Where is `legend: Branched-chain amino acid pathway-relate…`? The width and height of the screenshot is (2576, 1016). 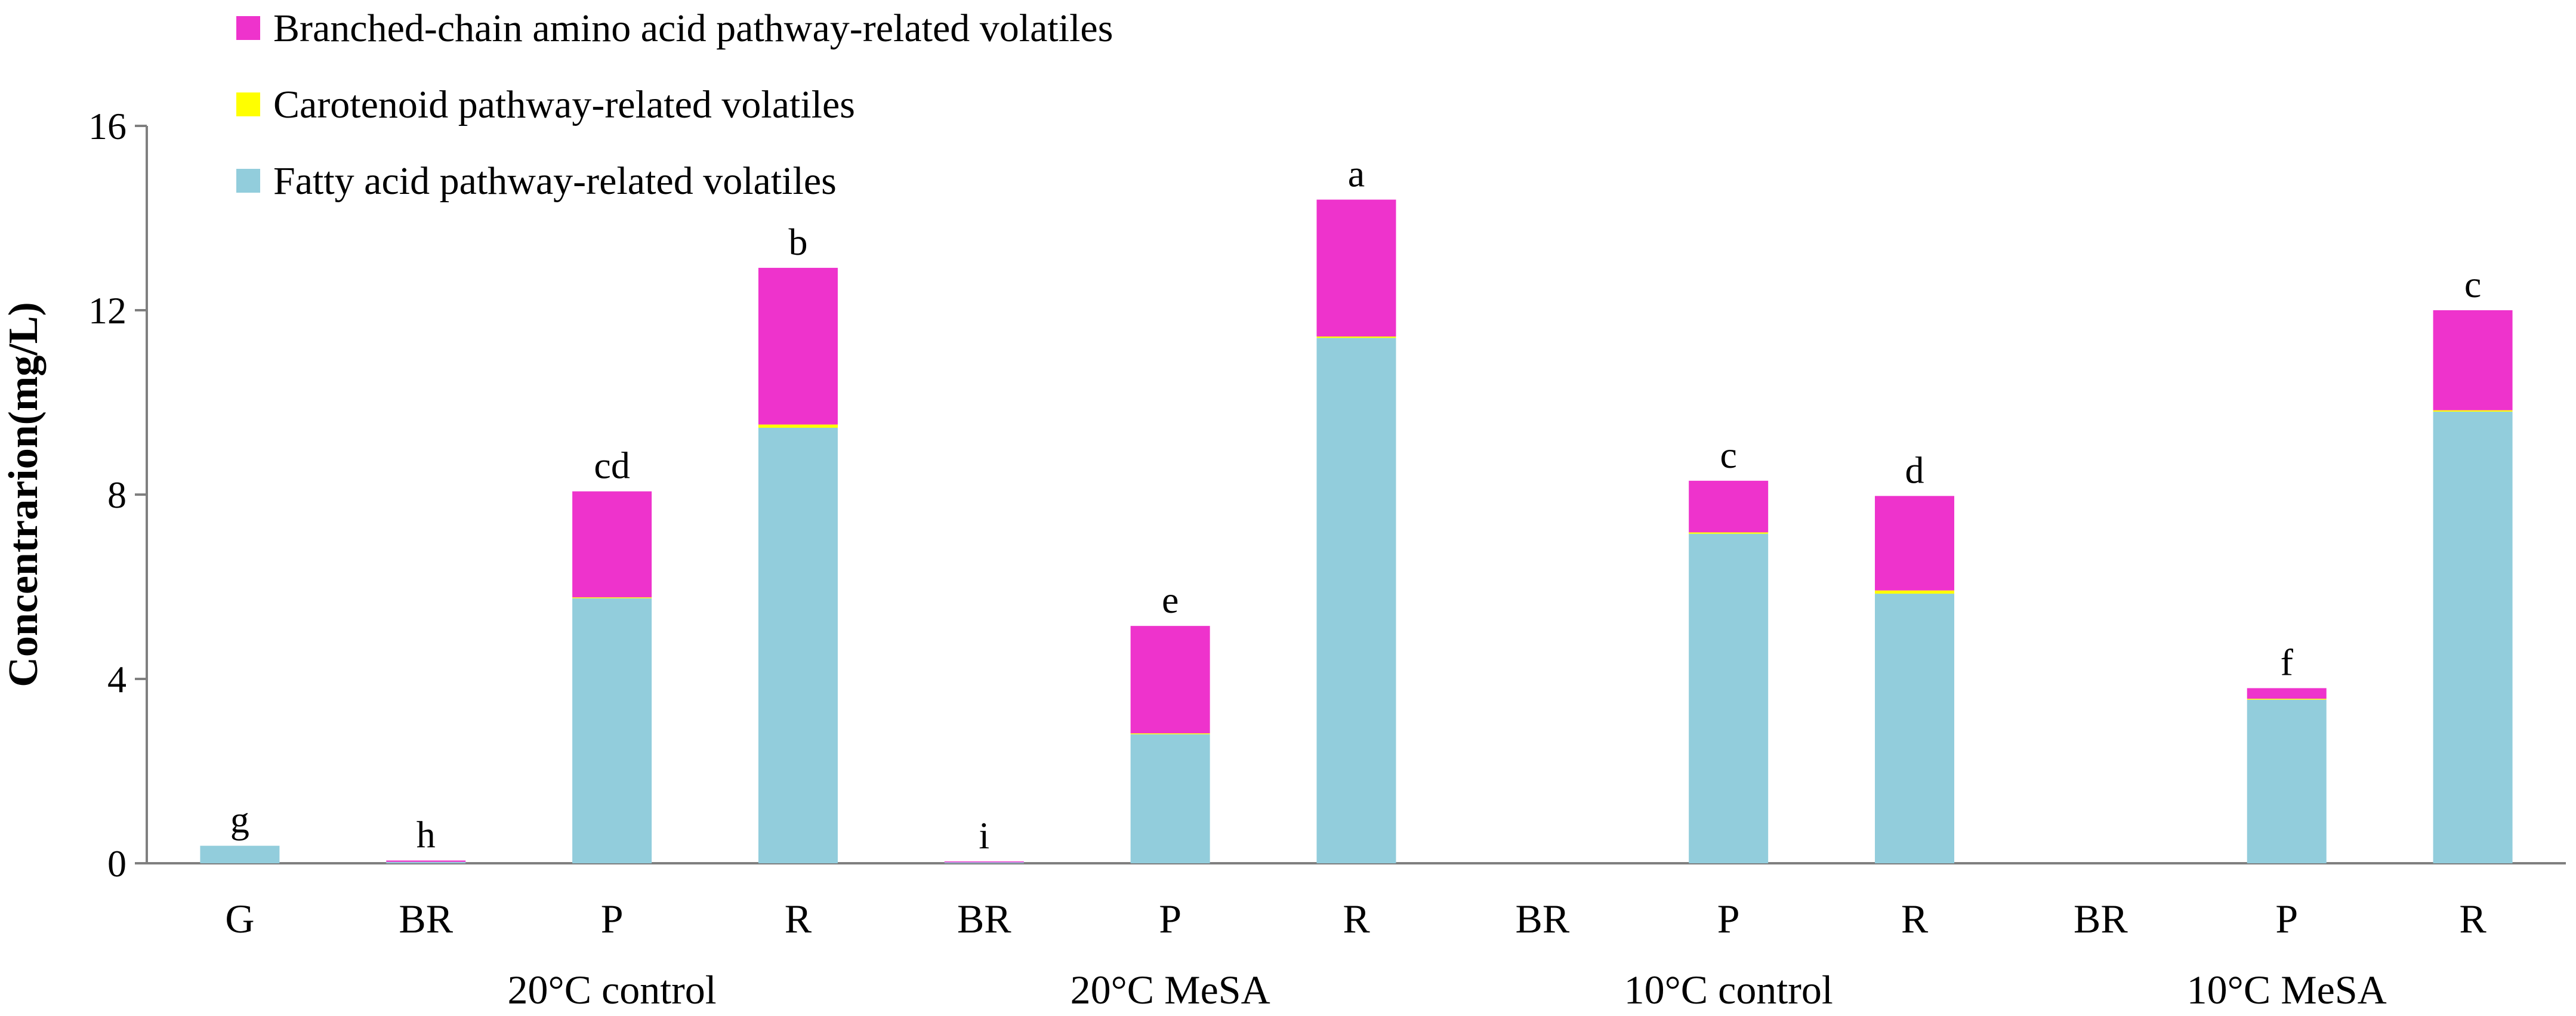
legend: Branched-chain amino acid pathway-relate… is located at coordinates (674, 105).